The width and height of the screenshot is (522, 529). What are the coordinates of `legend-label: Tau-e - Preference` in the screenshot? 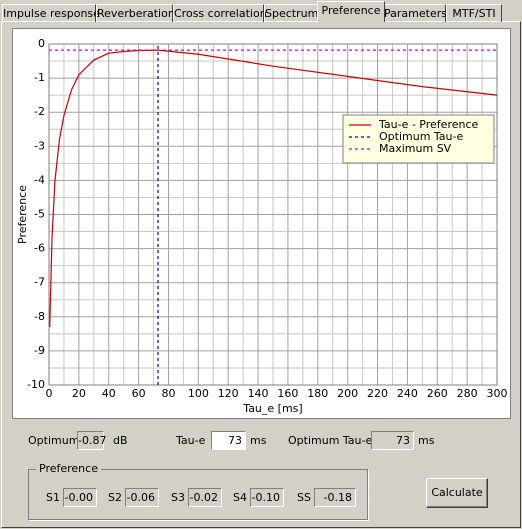 It's located at (428, 124).